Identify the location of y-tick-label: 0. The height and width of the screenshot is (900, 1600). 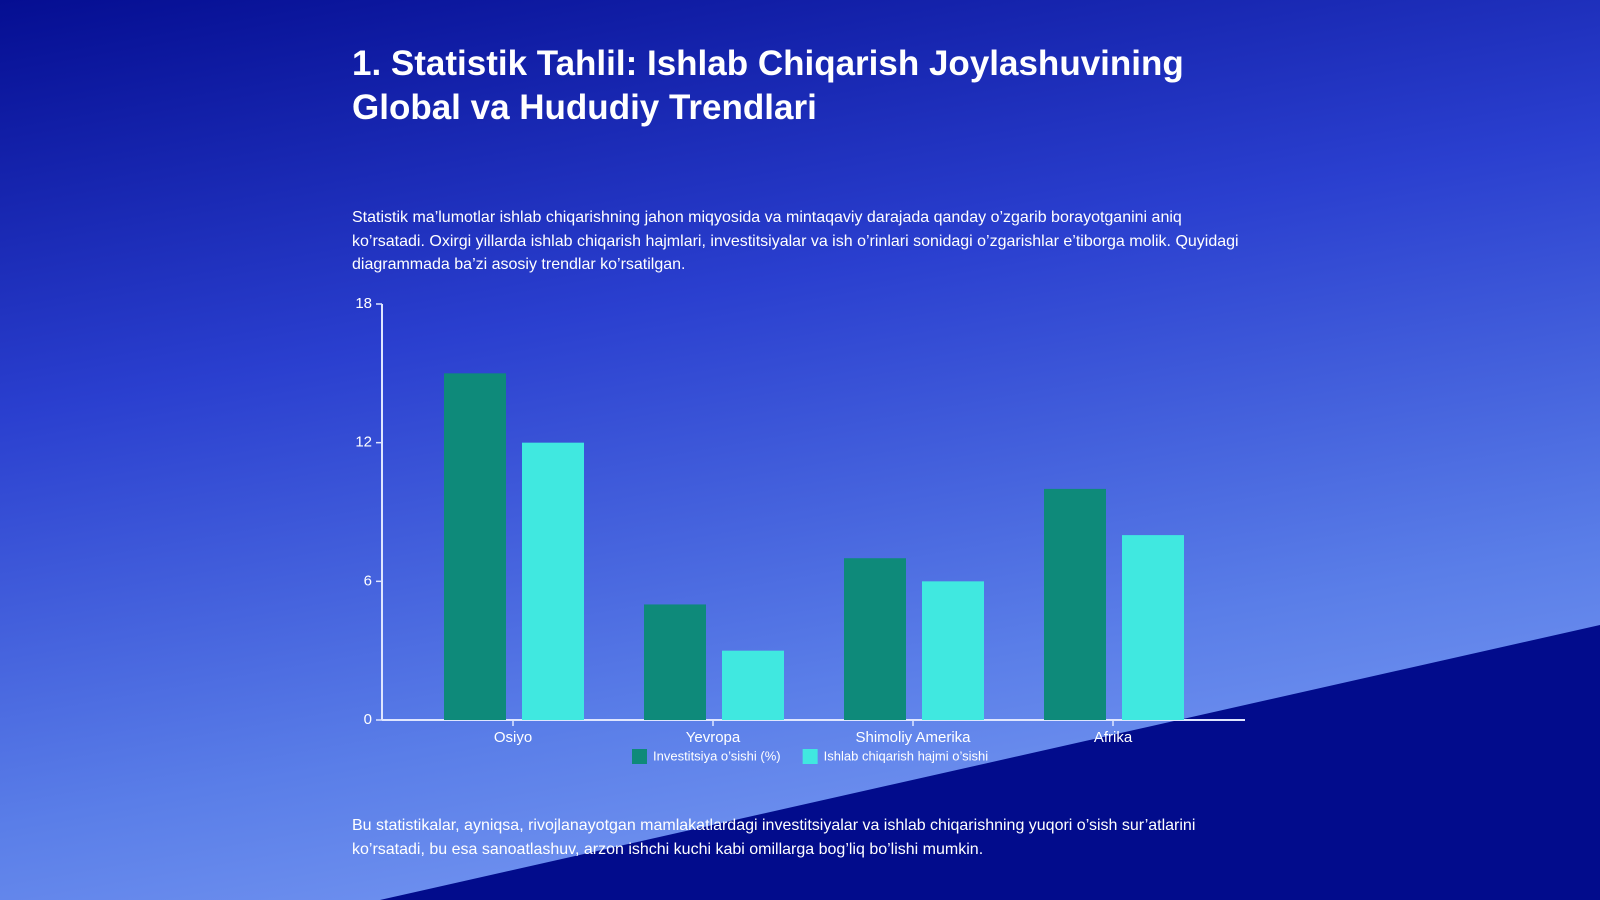
(368, 719).